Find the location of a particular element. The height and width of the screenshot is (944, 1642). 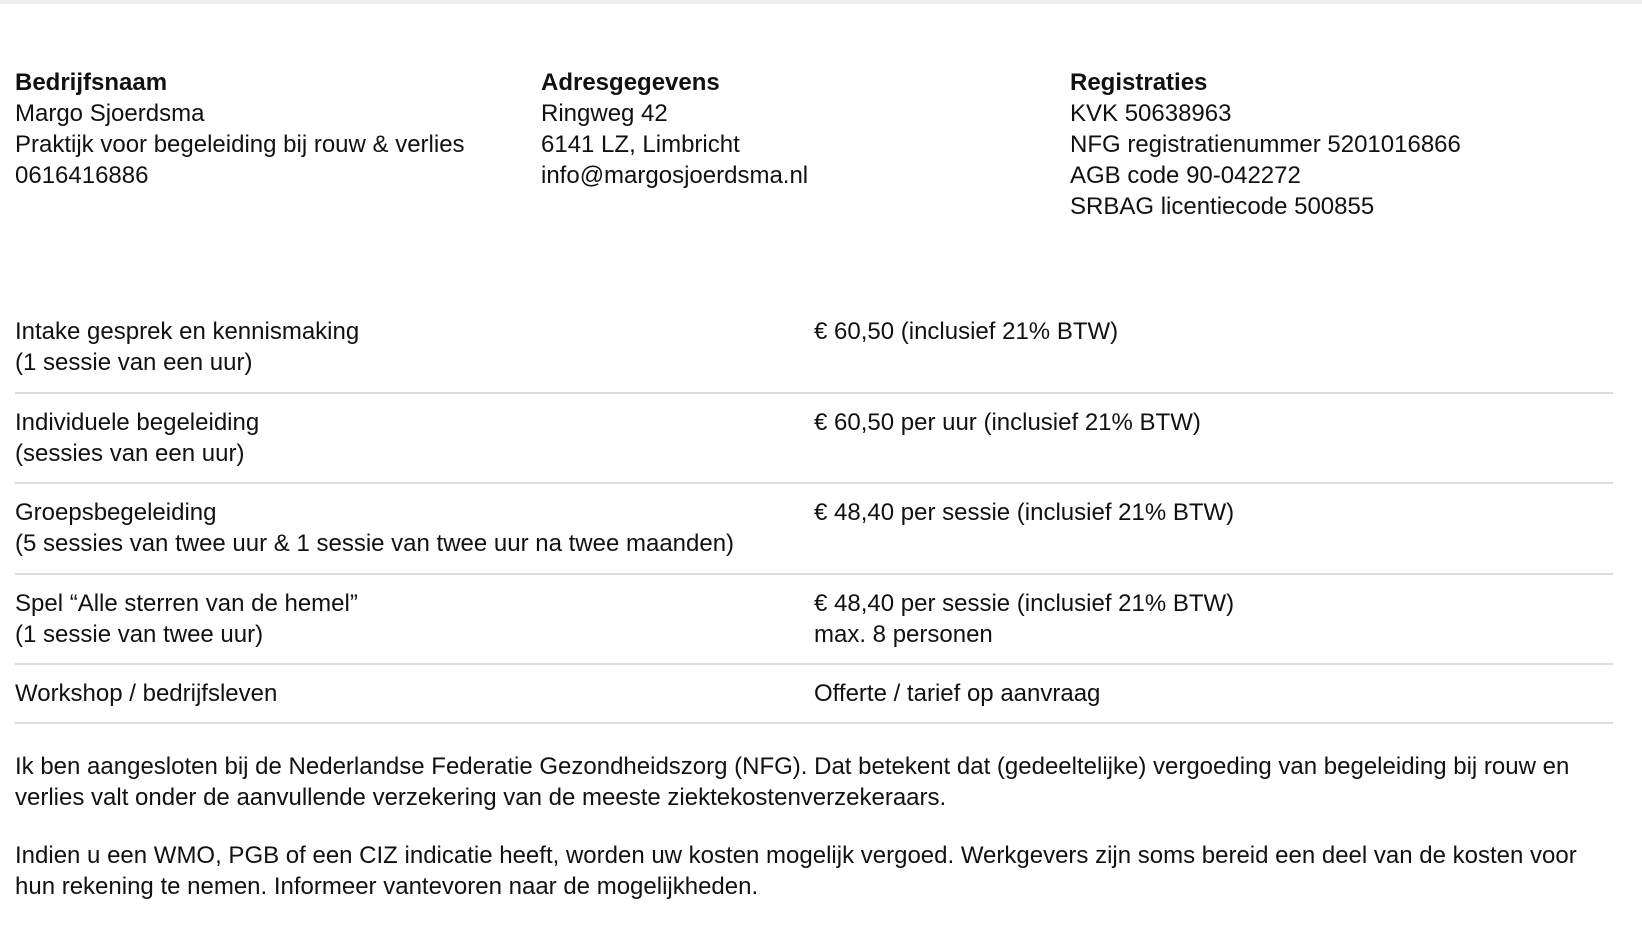

company-phone: 0616416886 is located at coordinates (82, 175).